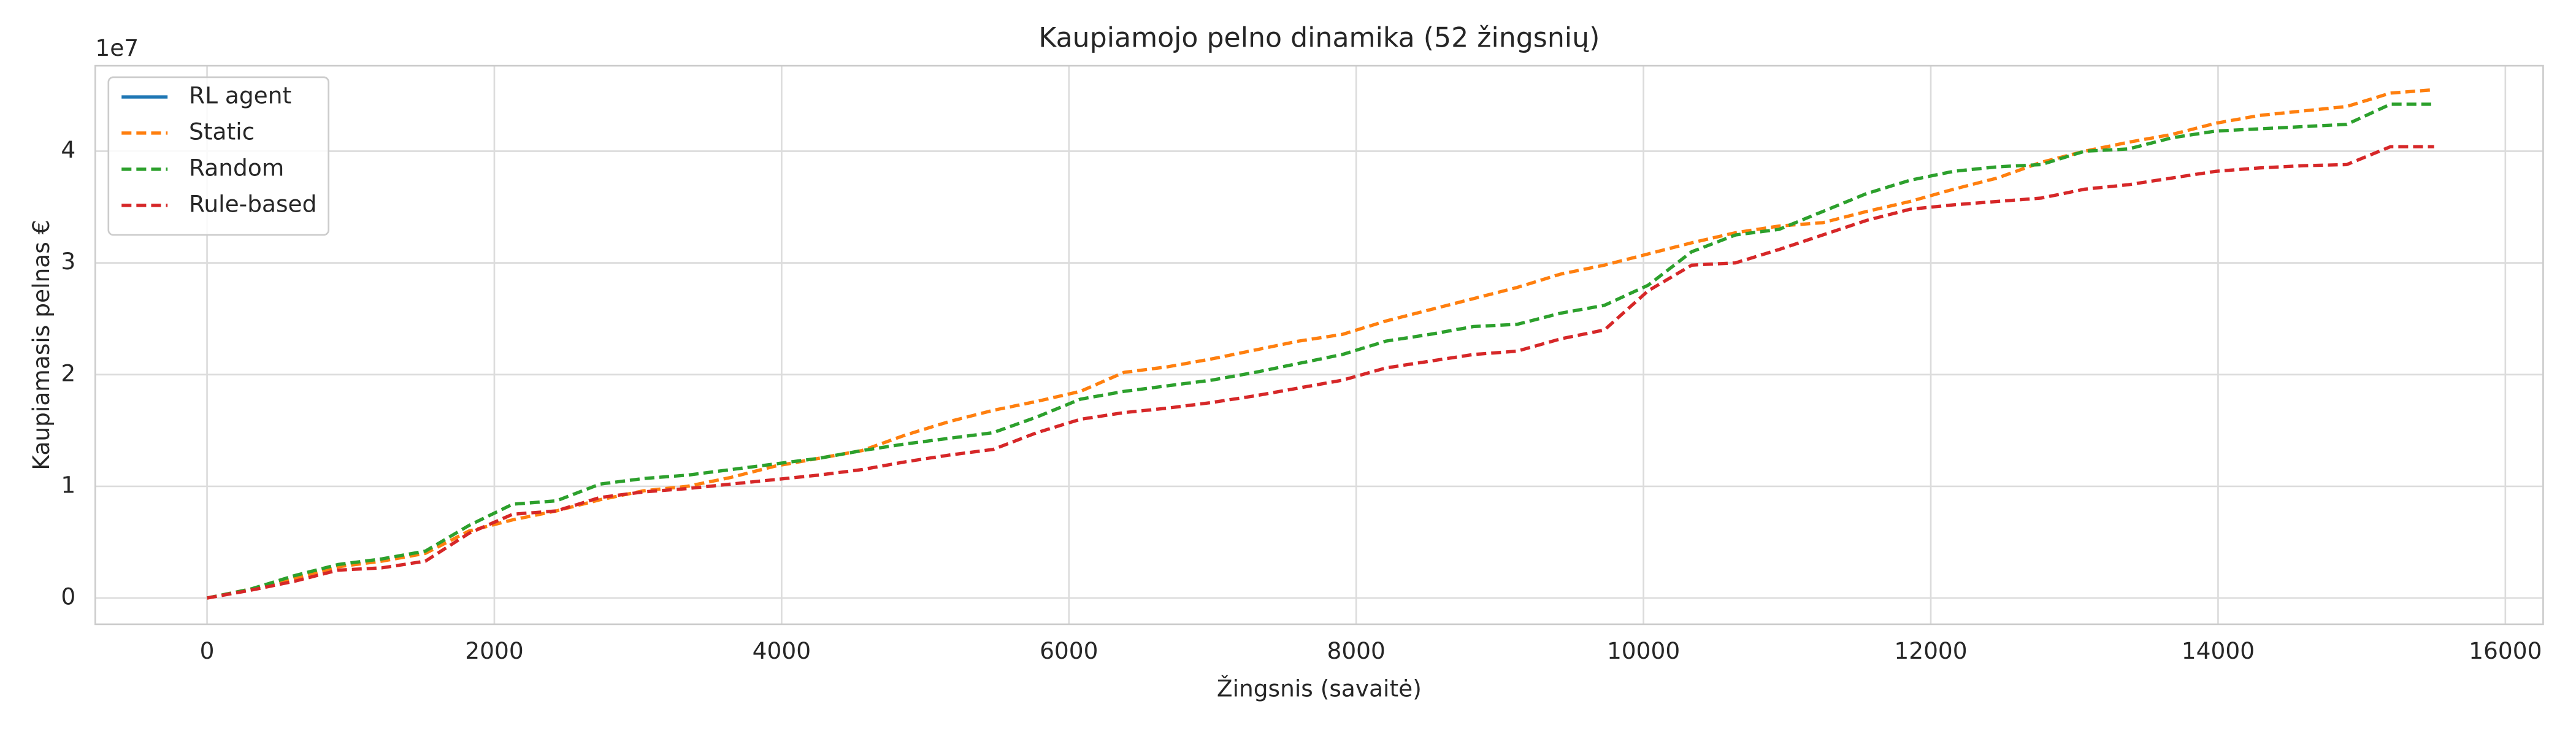  I want to click on x-tick-label: 8000, so click(1356, 650).